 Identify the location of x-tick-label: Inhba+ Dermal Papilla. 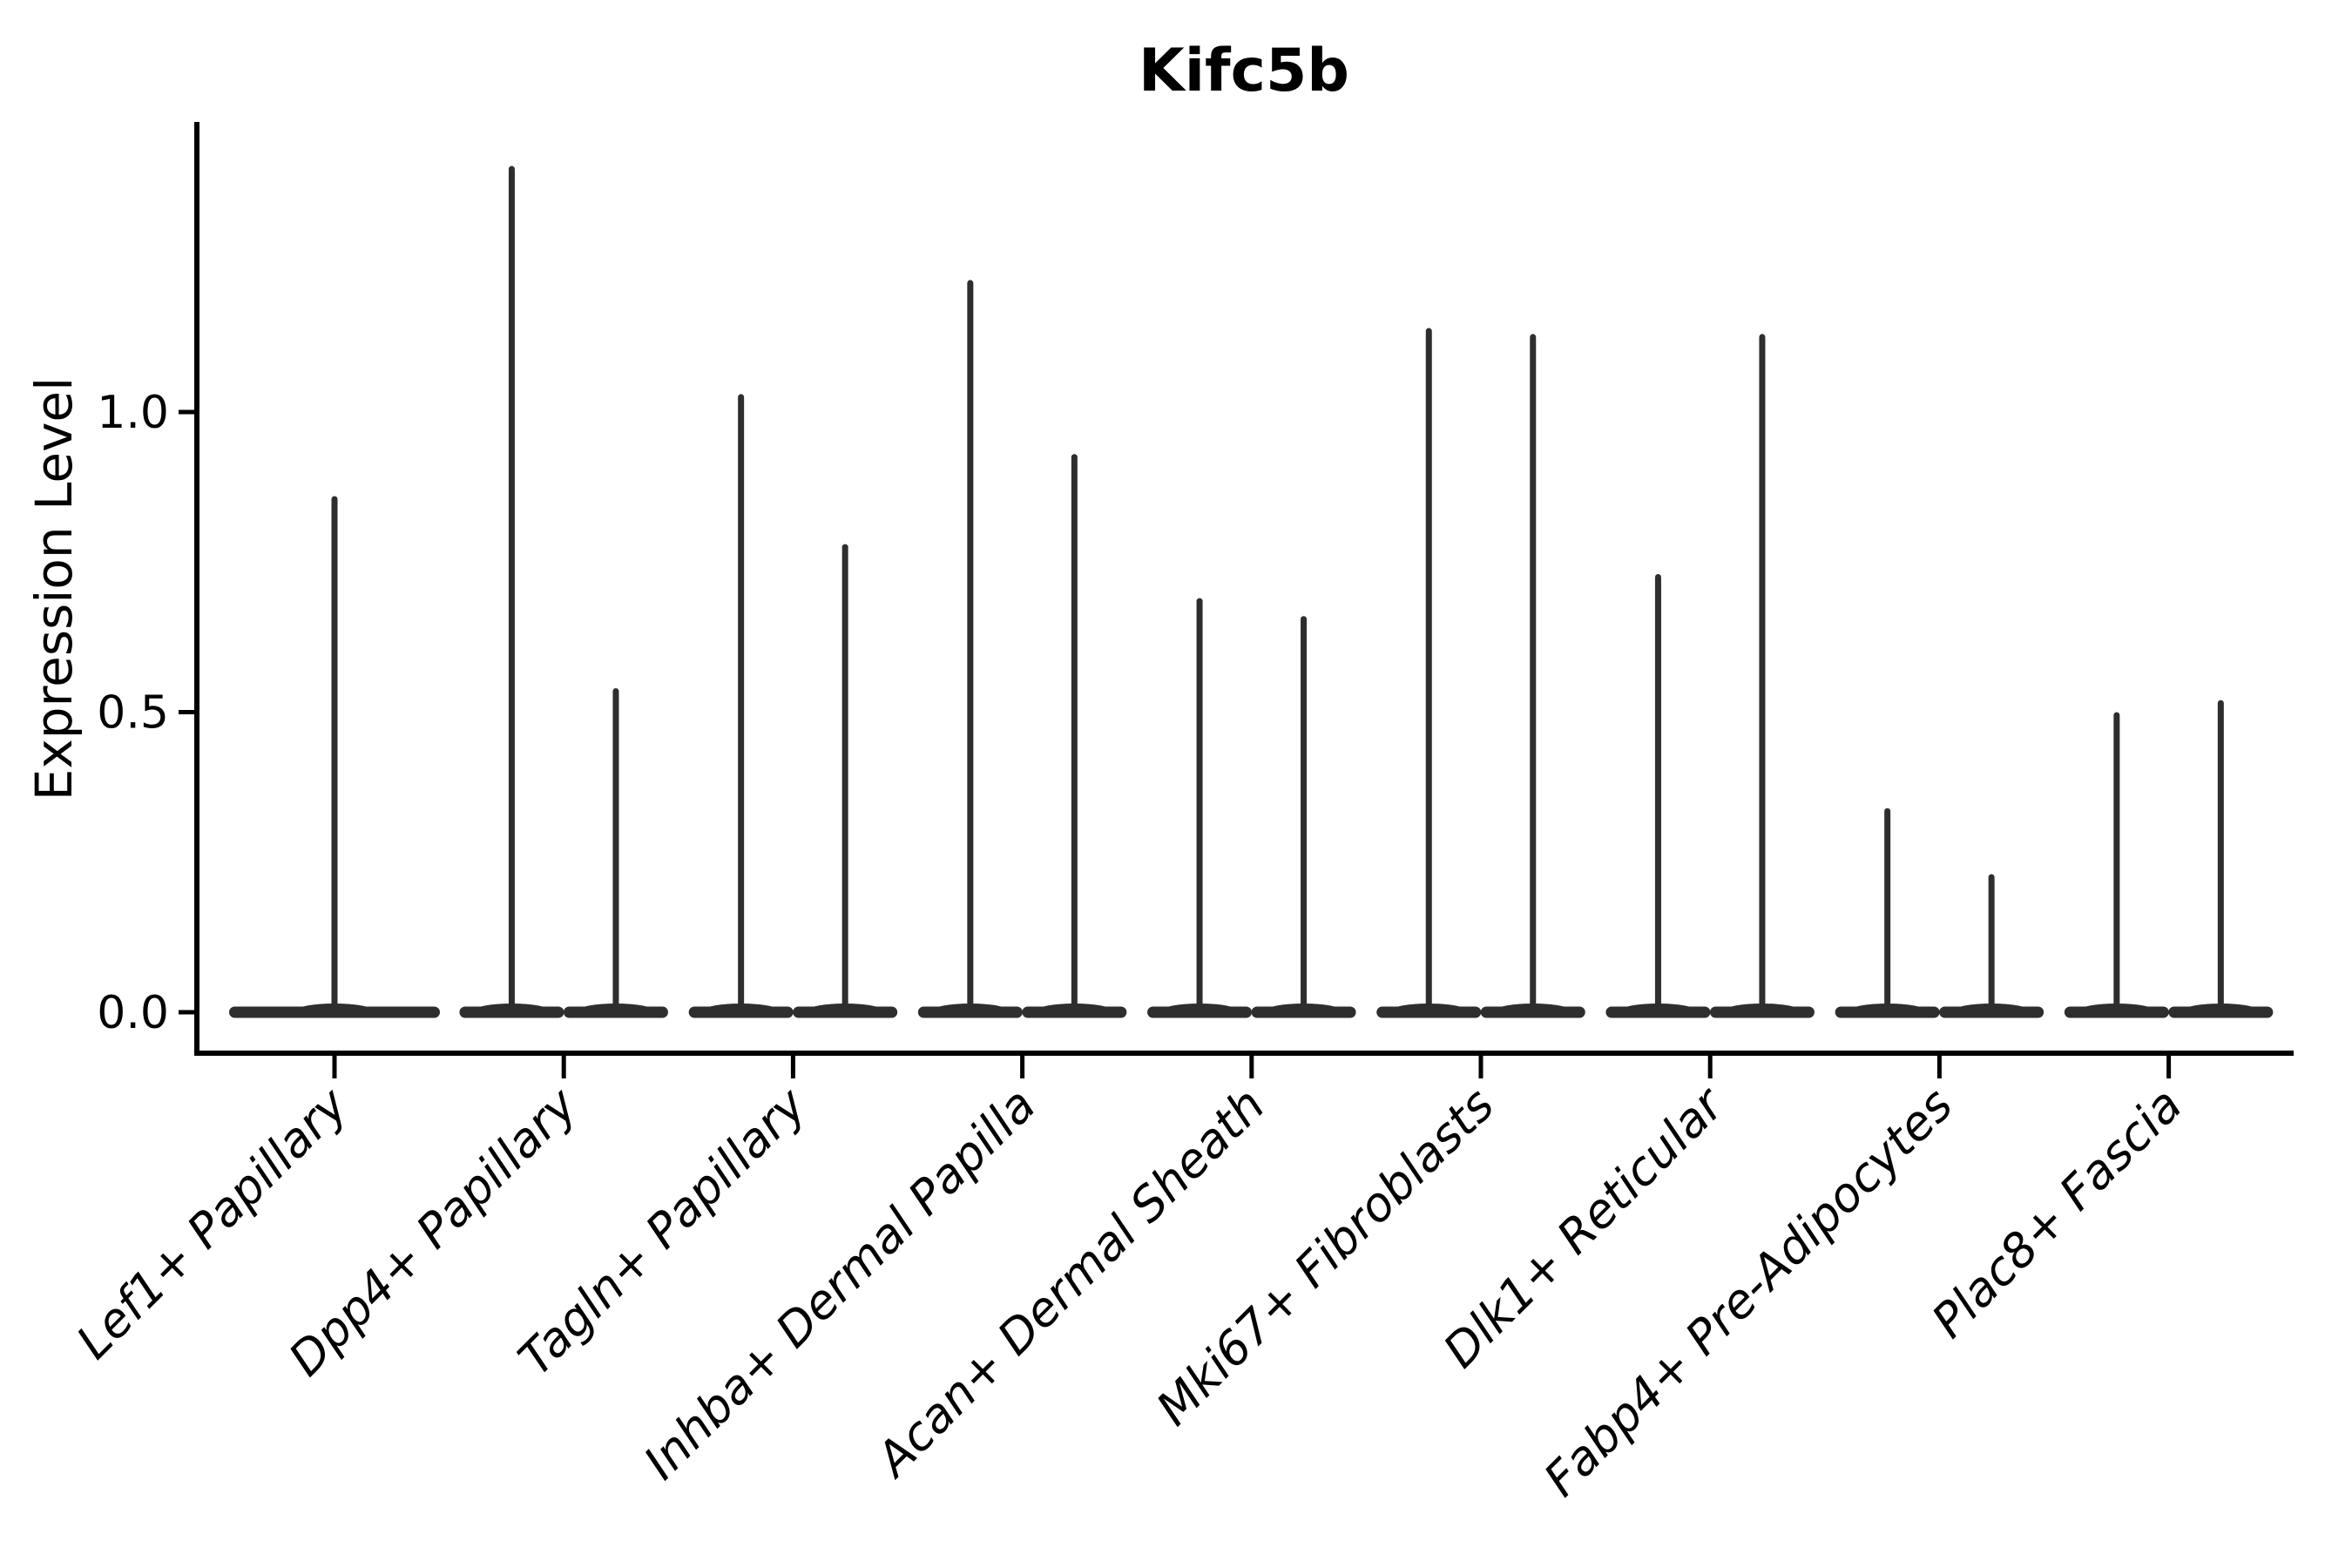
(839, 1284).